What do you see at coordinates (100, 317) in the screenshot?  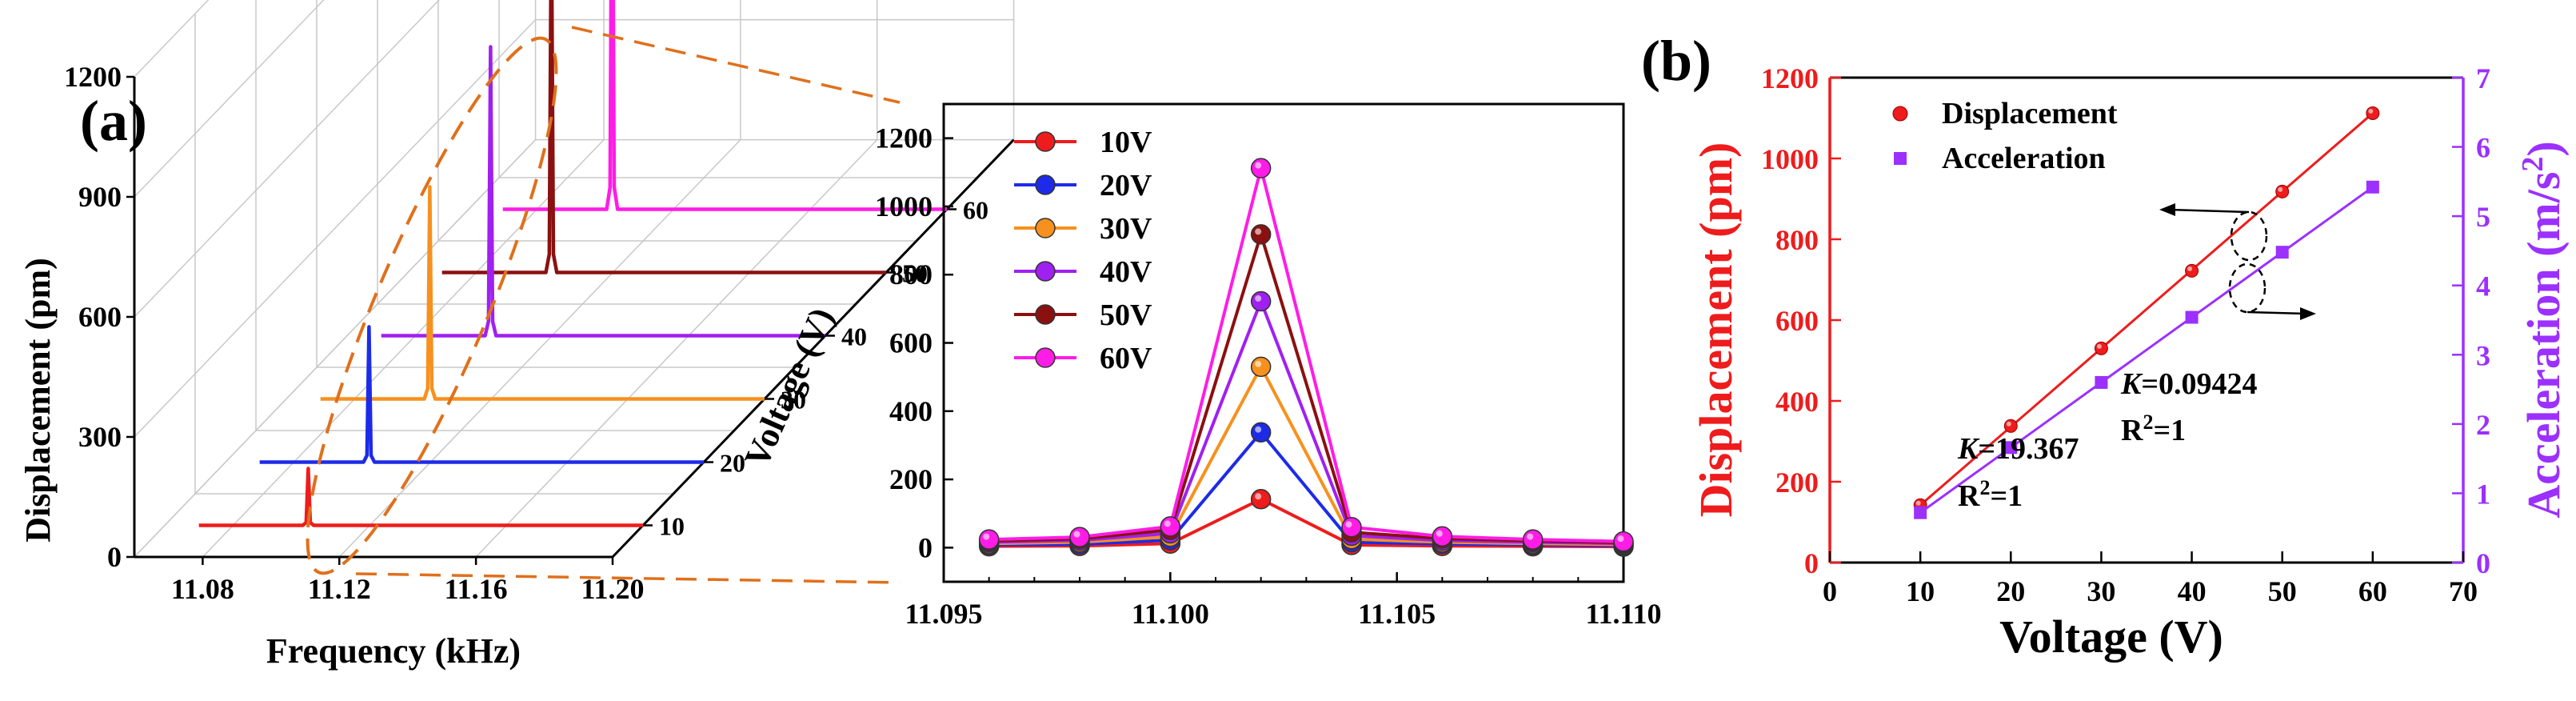 I see `y-tick-label: 600` at bounding box center [100, 317].